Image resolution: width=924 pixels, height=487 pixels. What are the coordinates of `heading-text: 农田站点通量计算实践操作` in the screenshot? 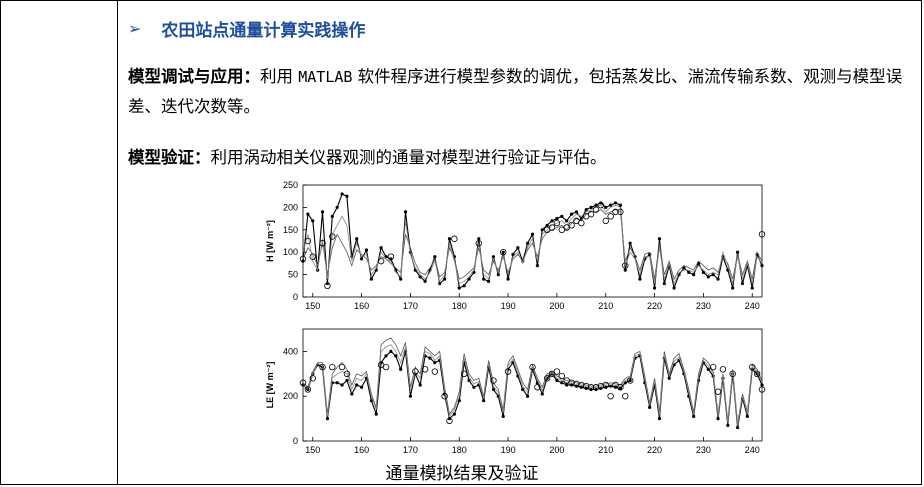 It's located at (263, 30).